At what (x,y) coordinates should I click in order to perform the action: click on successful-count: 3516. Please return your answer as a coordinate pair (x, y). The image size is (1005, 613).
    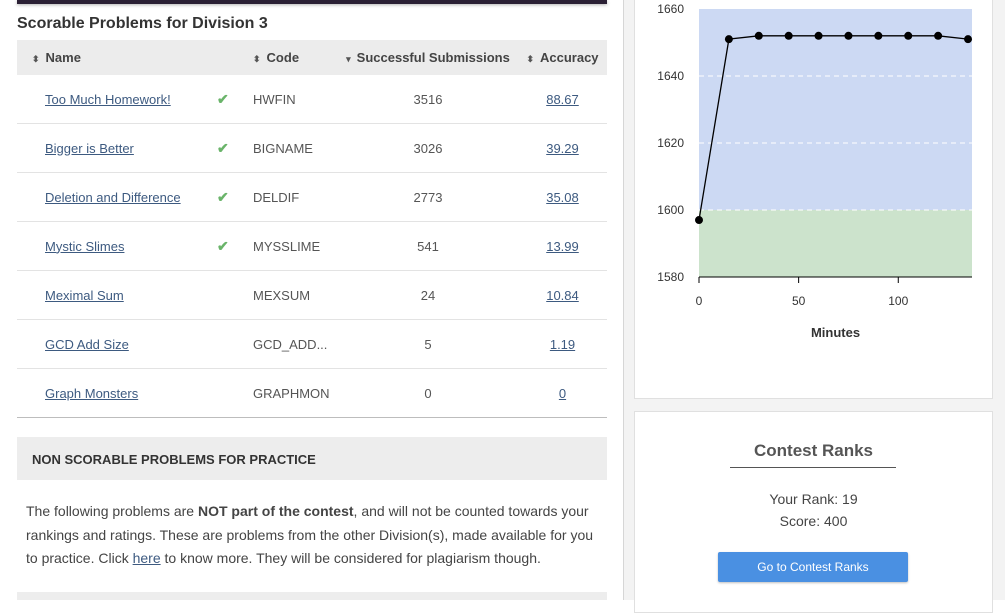
    Looking at the image, I should click on (428, 99).